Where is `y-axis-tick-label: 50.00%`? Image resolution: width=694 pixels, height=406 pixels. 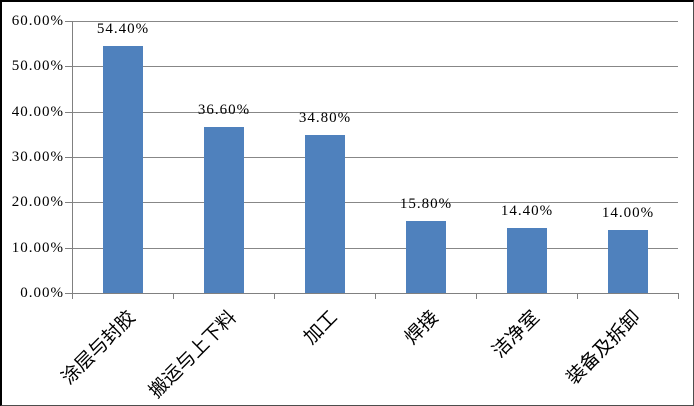
y-axis-tick-label: 50.00% is located at coordinates (37, 66).